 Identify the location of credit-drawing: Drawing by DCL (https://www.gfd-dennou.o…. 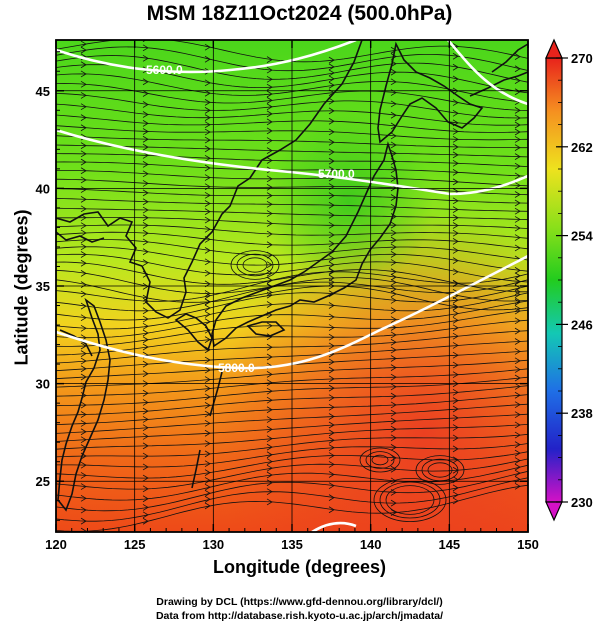
(299, 602).